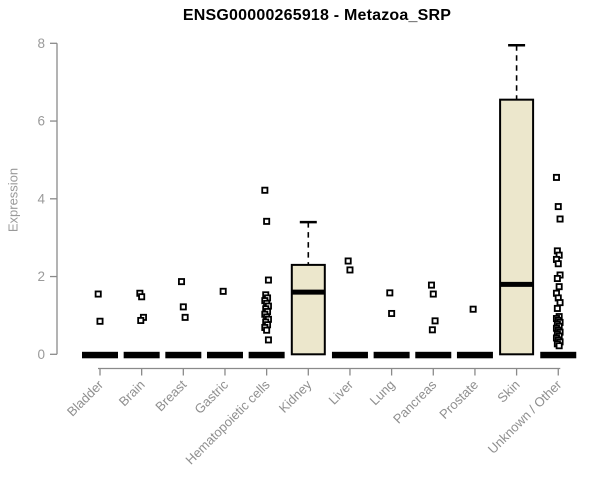 The height and width of the screenshot is (500, 600). Describe the element at coordinates (85, 398) in the screenshot. I see `x-category-label: Bladder` at that location.